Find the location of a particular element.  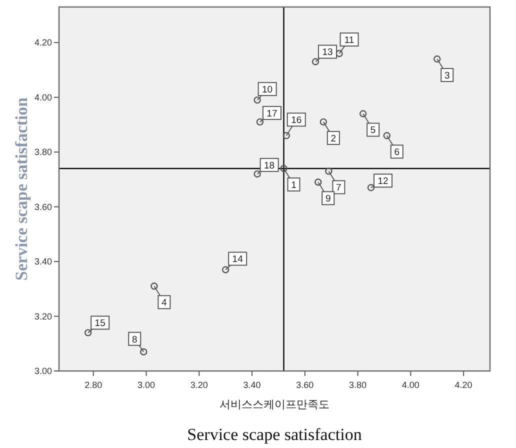

x-tick-label: 3.80 is located at coordinates (358, 385).